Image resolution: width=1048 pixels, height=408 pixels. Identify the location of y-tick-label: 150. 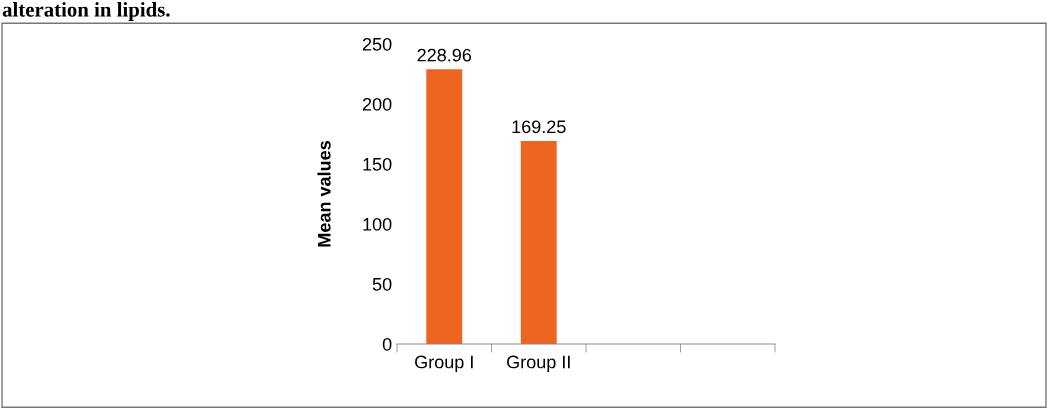
(377, 164).